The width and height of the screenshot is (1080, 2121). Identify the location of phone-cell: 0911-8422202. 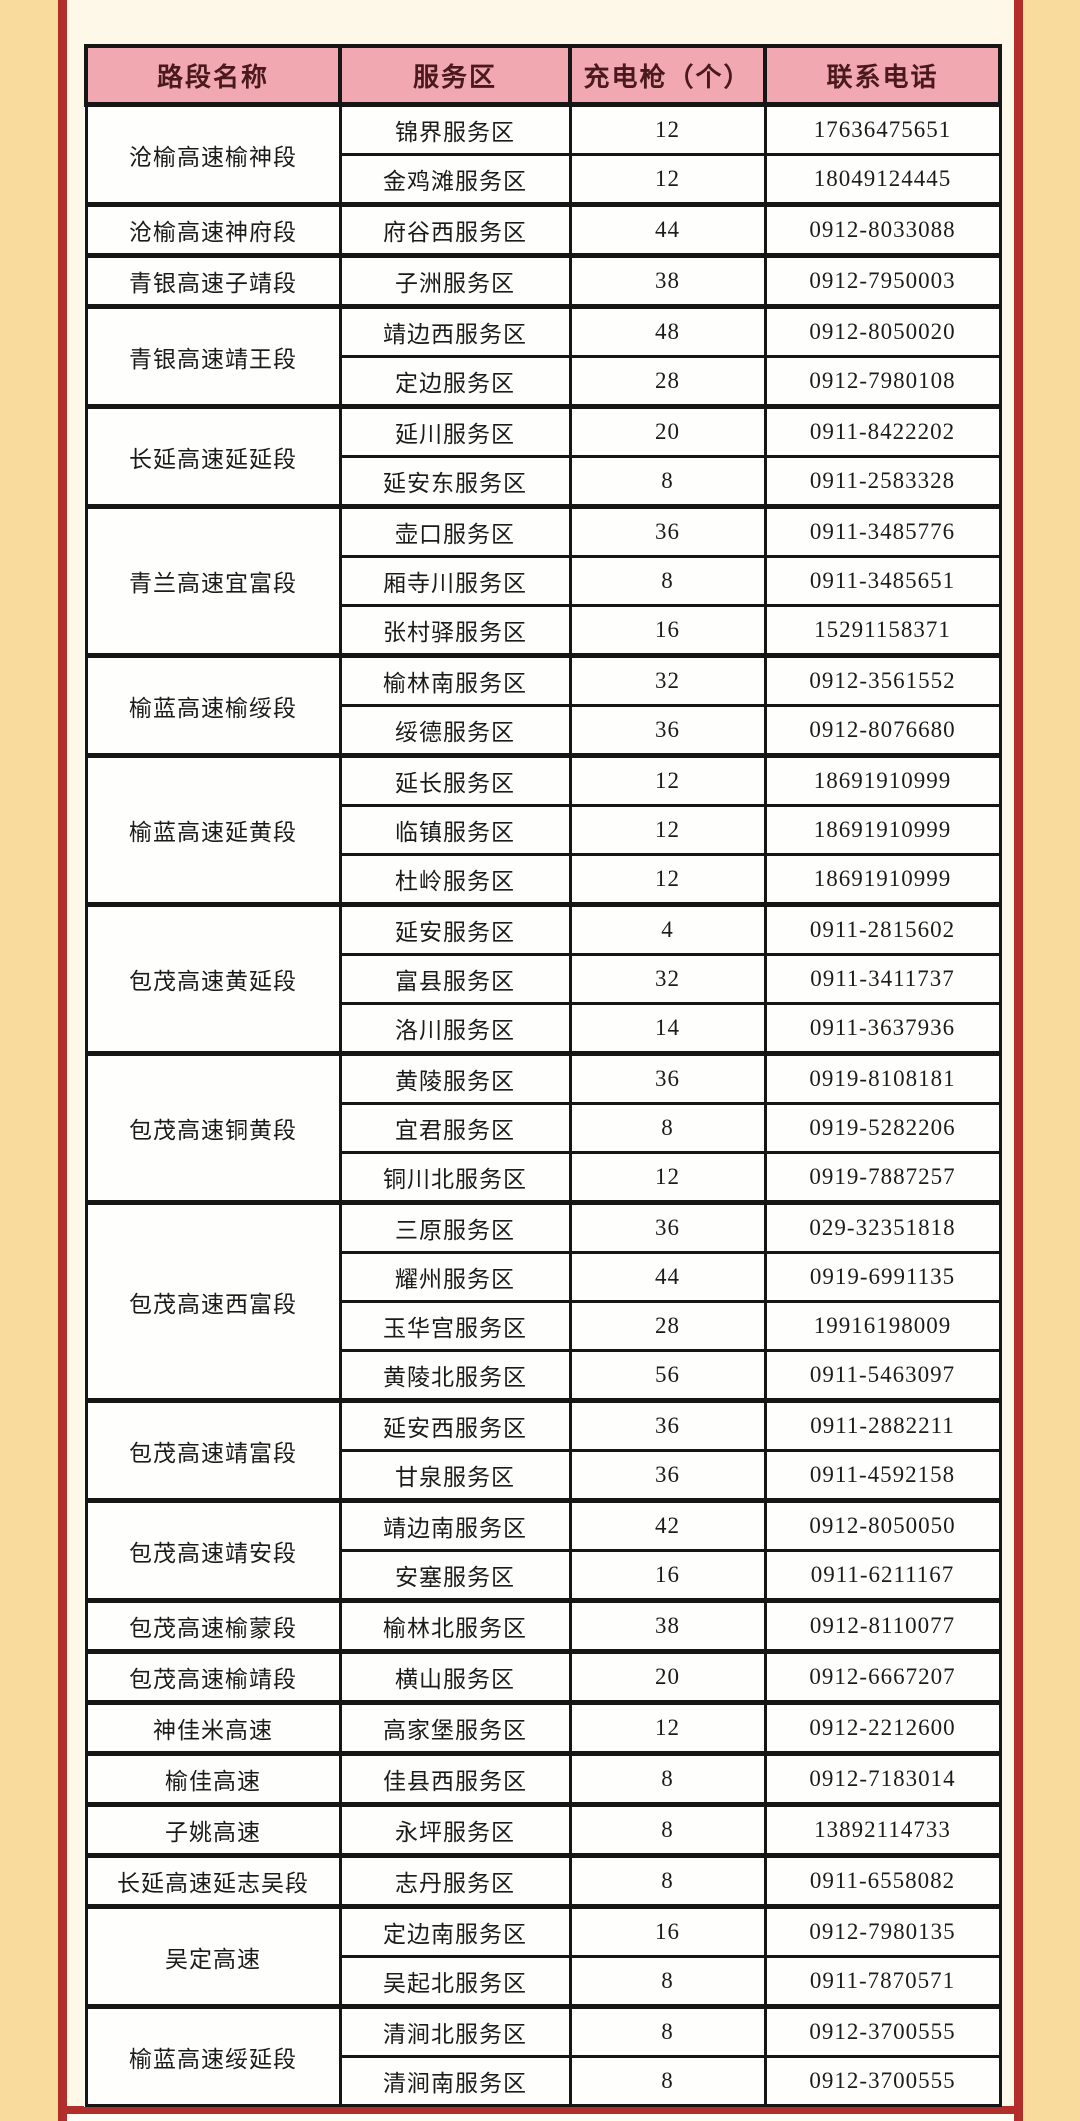
(882, 431).